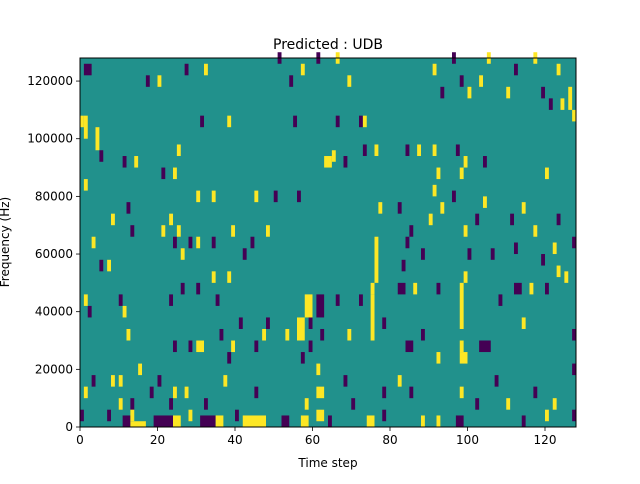  I want to click on y-tick-label: 20000, so click(54, 369).